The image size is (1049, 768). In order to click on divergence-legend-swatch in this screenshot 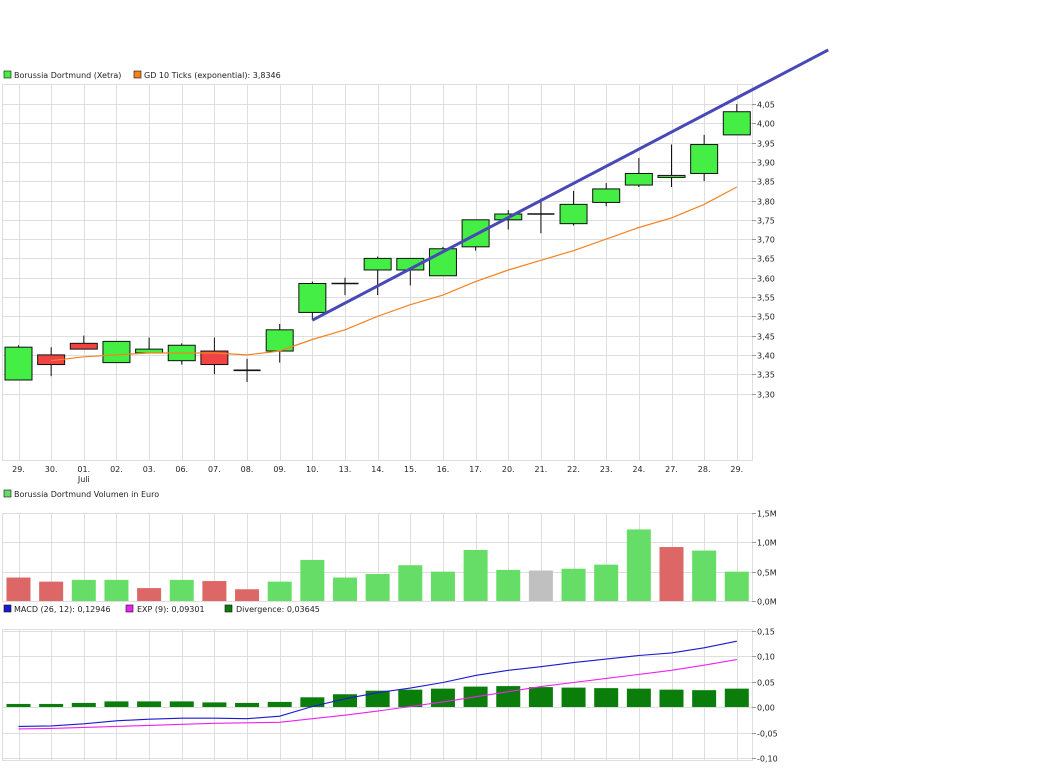, I will do `click(228, 608)`.